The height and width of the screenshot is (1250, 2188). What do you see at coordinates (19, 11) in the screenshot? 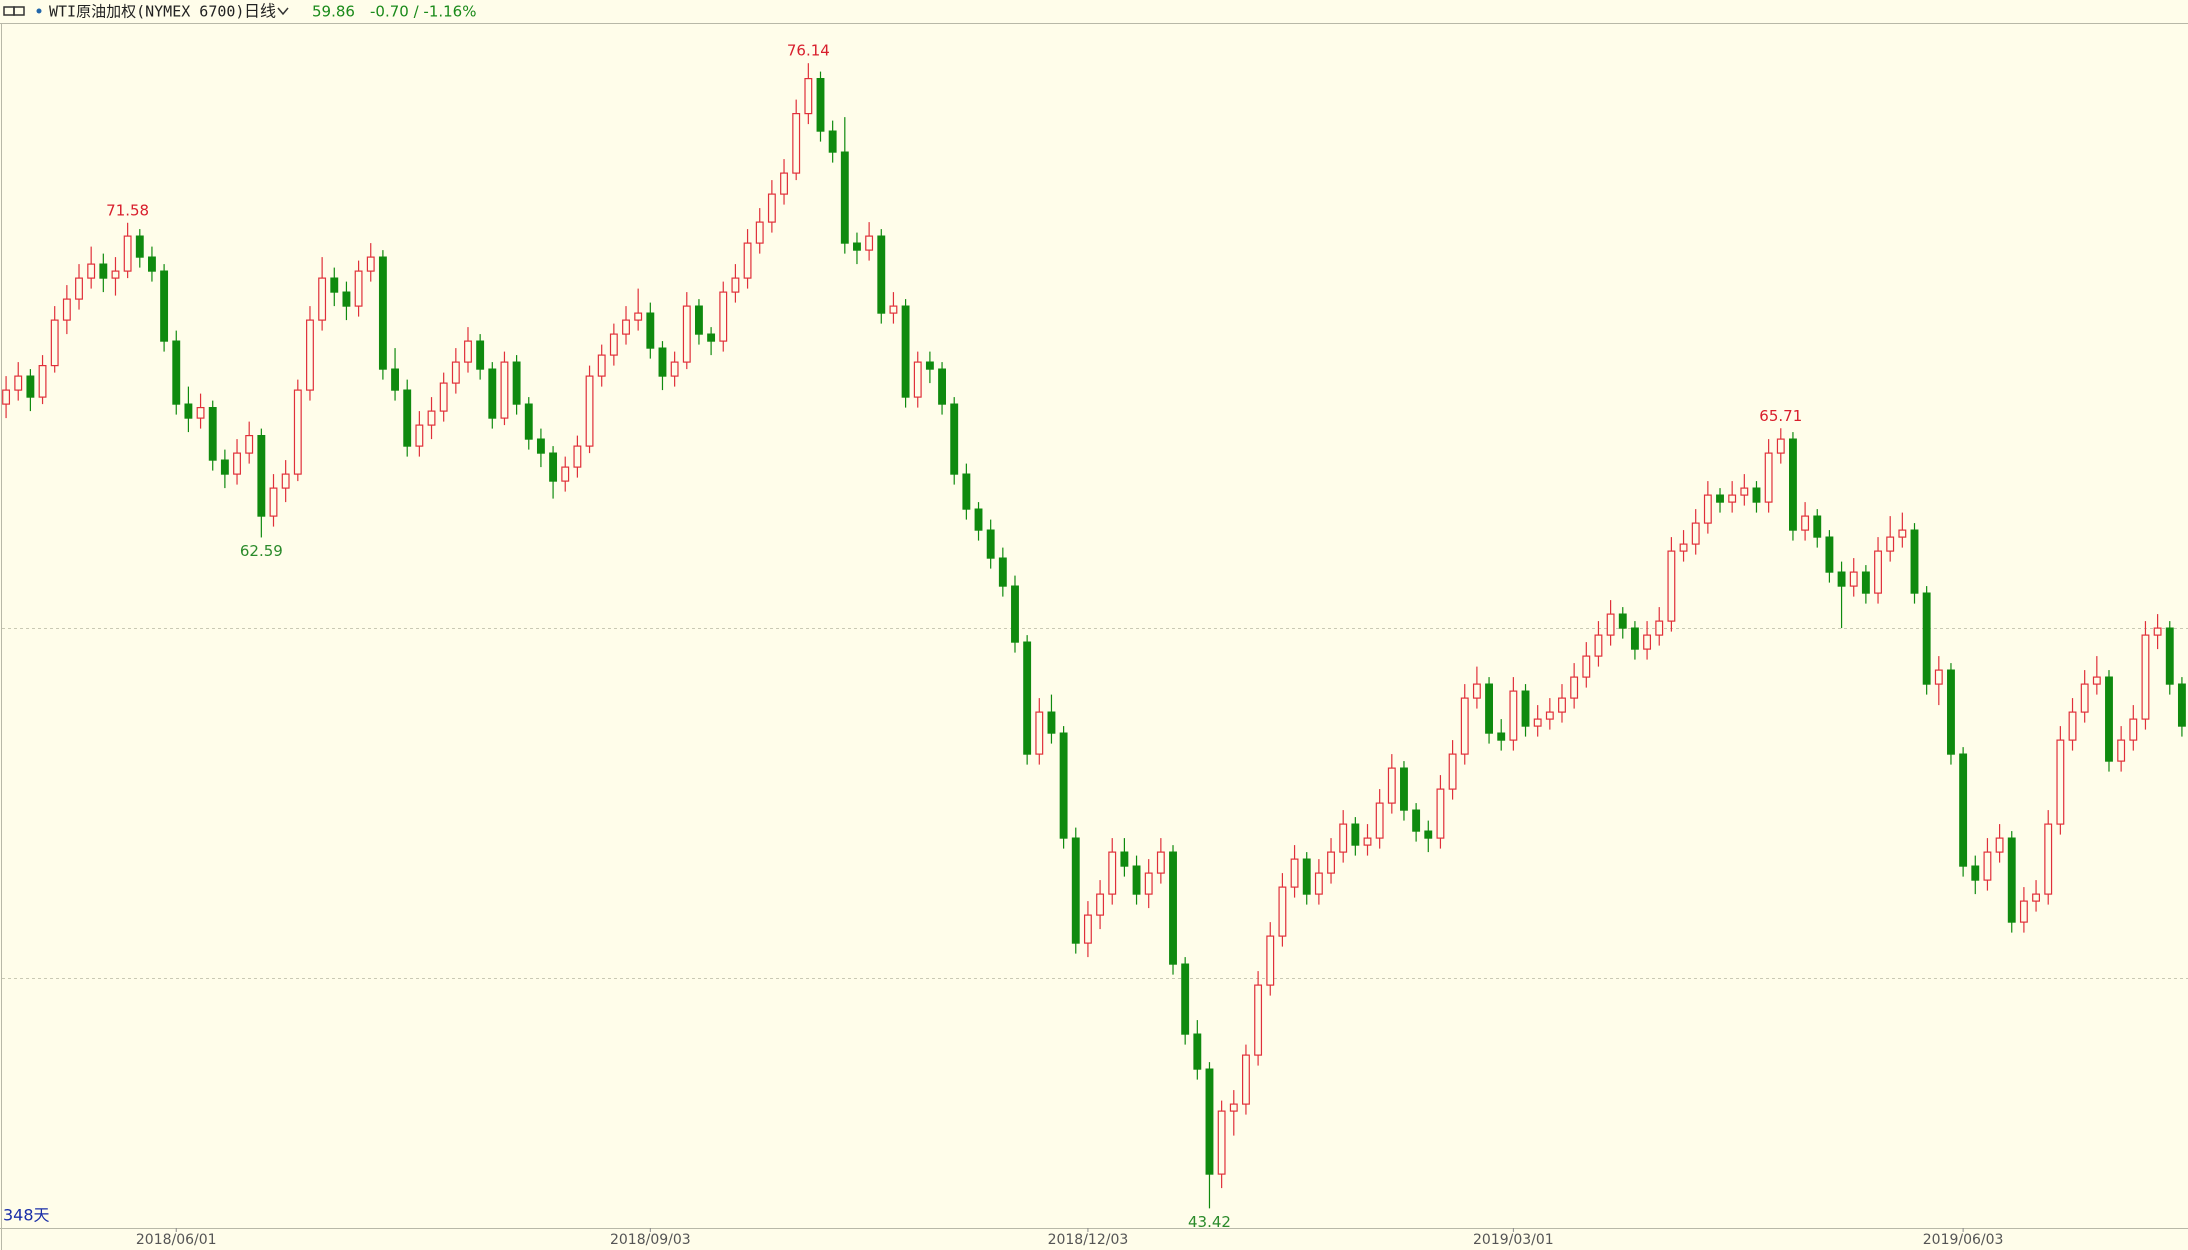
I see `icon-box` at bounding box center [19, 11].